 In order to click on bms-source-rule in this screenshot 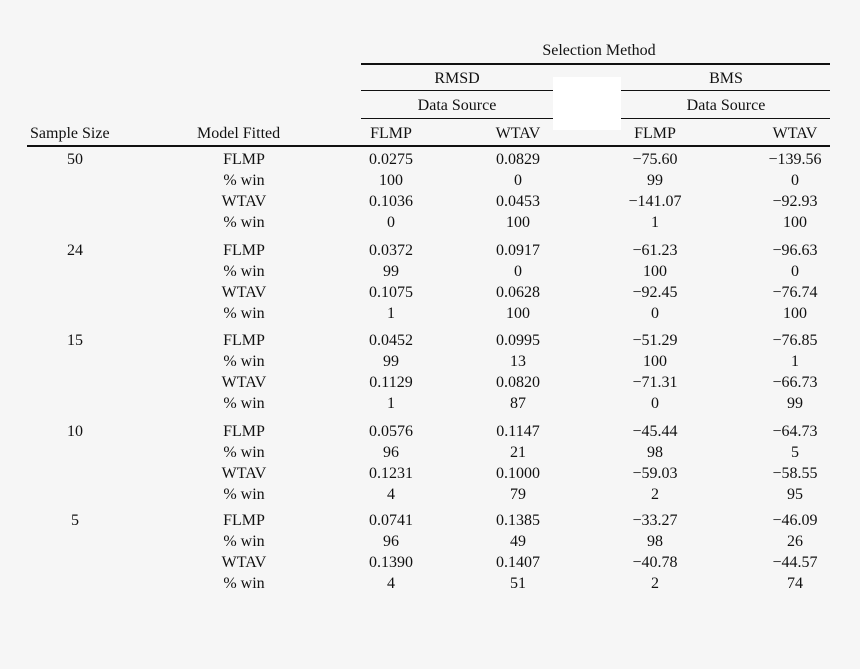, I will do `click(725, 118)`.